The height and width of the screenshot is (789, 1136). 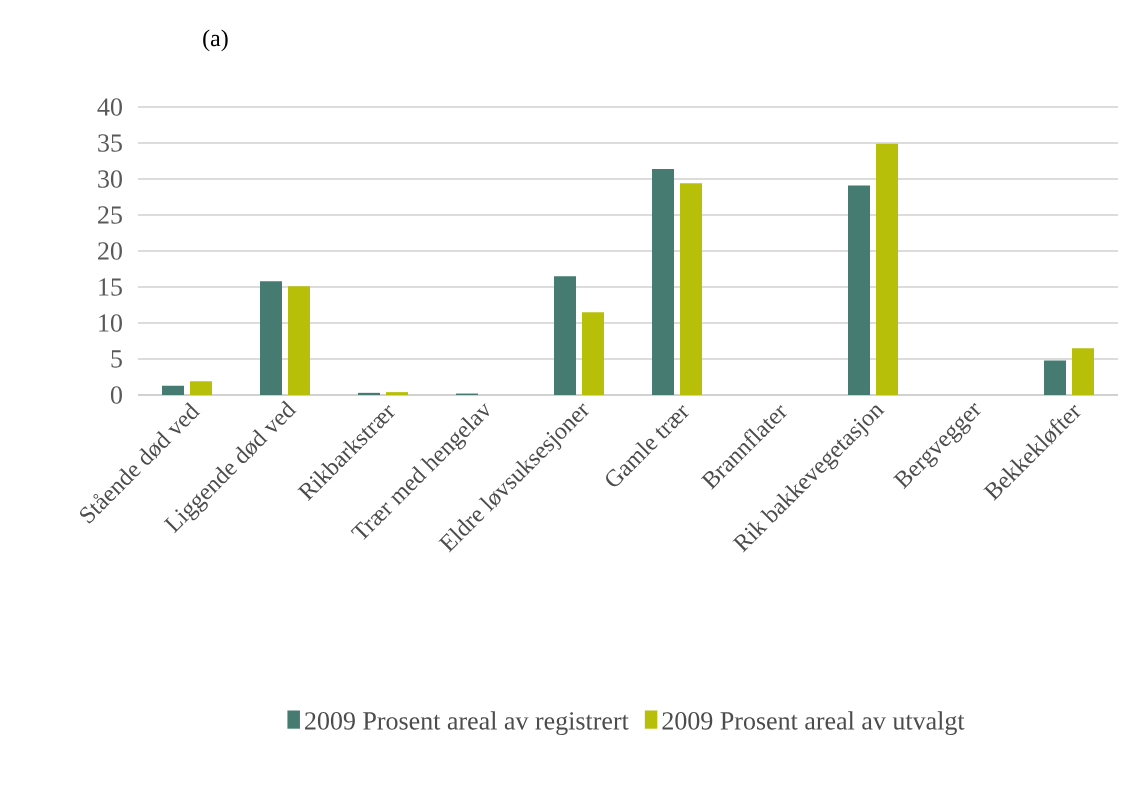 I want to click on y-tick-label: 0, so click(x=116, y=395).